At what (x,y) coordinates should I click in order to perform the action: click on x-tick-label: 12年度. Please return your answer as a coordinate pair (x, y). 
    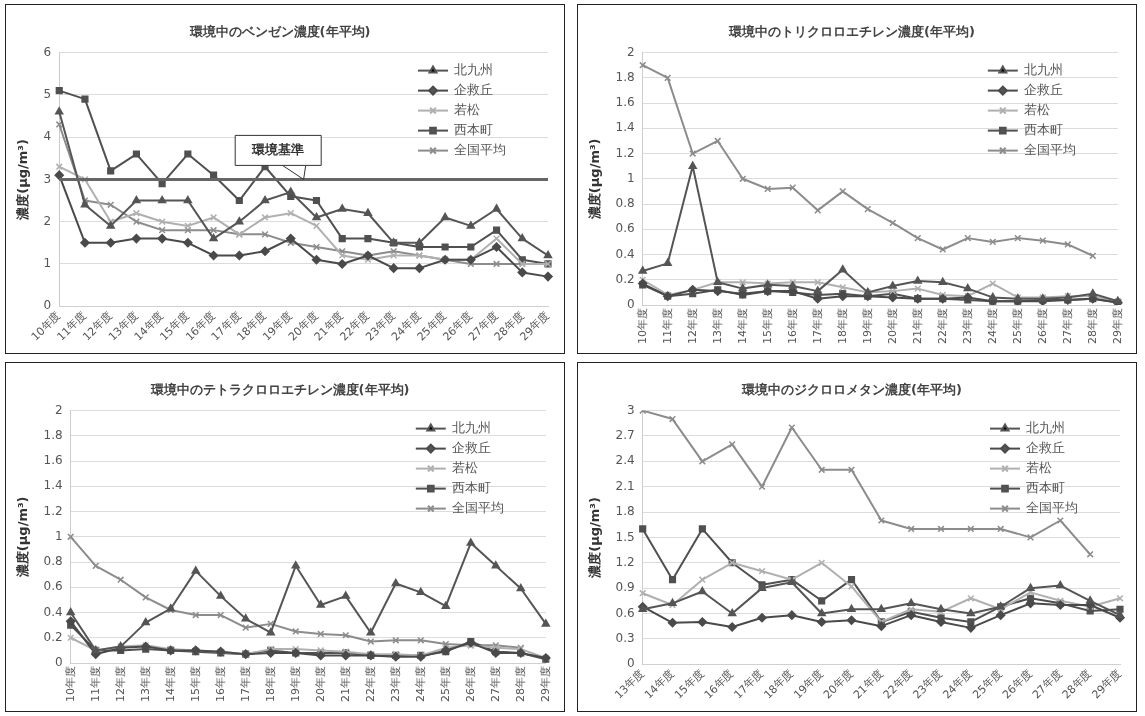
    Looking at the image, I should click on (692, 326).